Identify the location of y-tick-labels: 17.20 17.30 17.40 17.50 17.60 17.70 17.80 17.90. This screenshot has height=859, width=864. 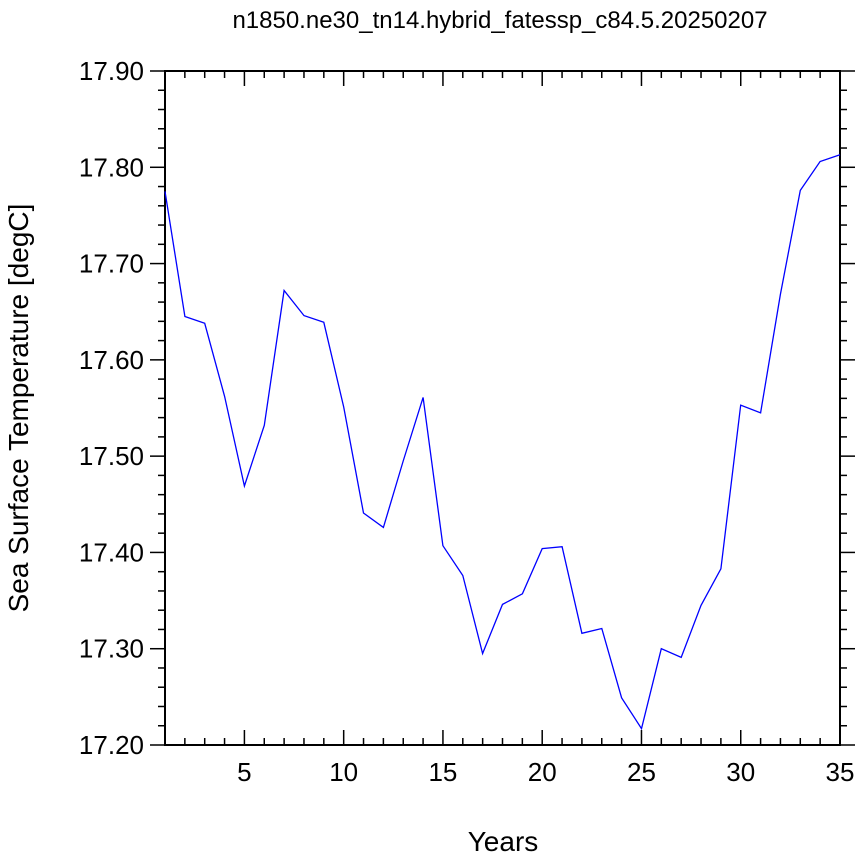
(111, 408).